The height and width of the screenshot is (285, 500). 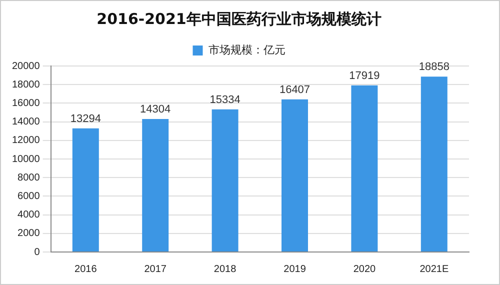 I want to click on y-tick-label: 8000, so click(x=29, y=178).